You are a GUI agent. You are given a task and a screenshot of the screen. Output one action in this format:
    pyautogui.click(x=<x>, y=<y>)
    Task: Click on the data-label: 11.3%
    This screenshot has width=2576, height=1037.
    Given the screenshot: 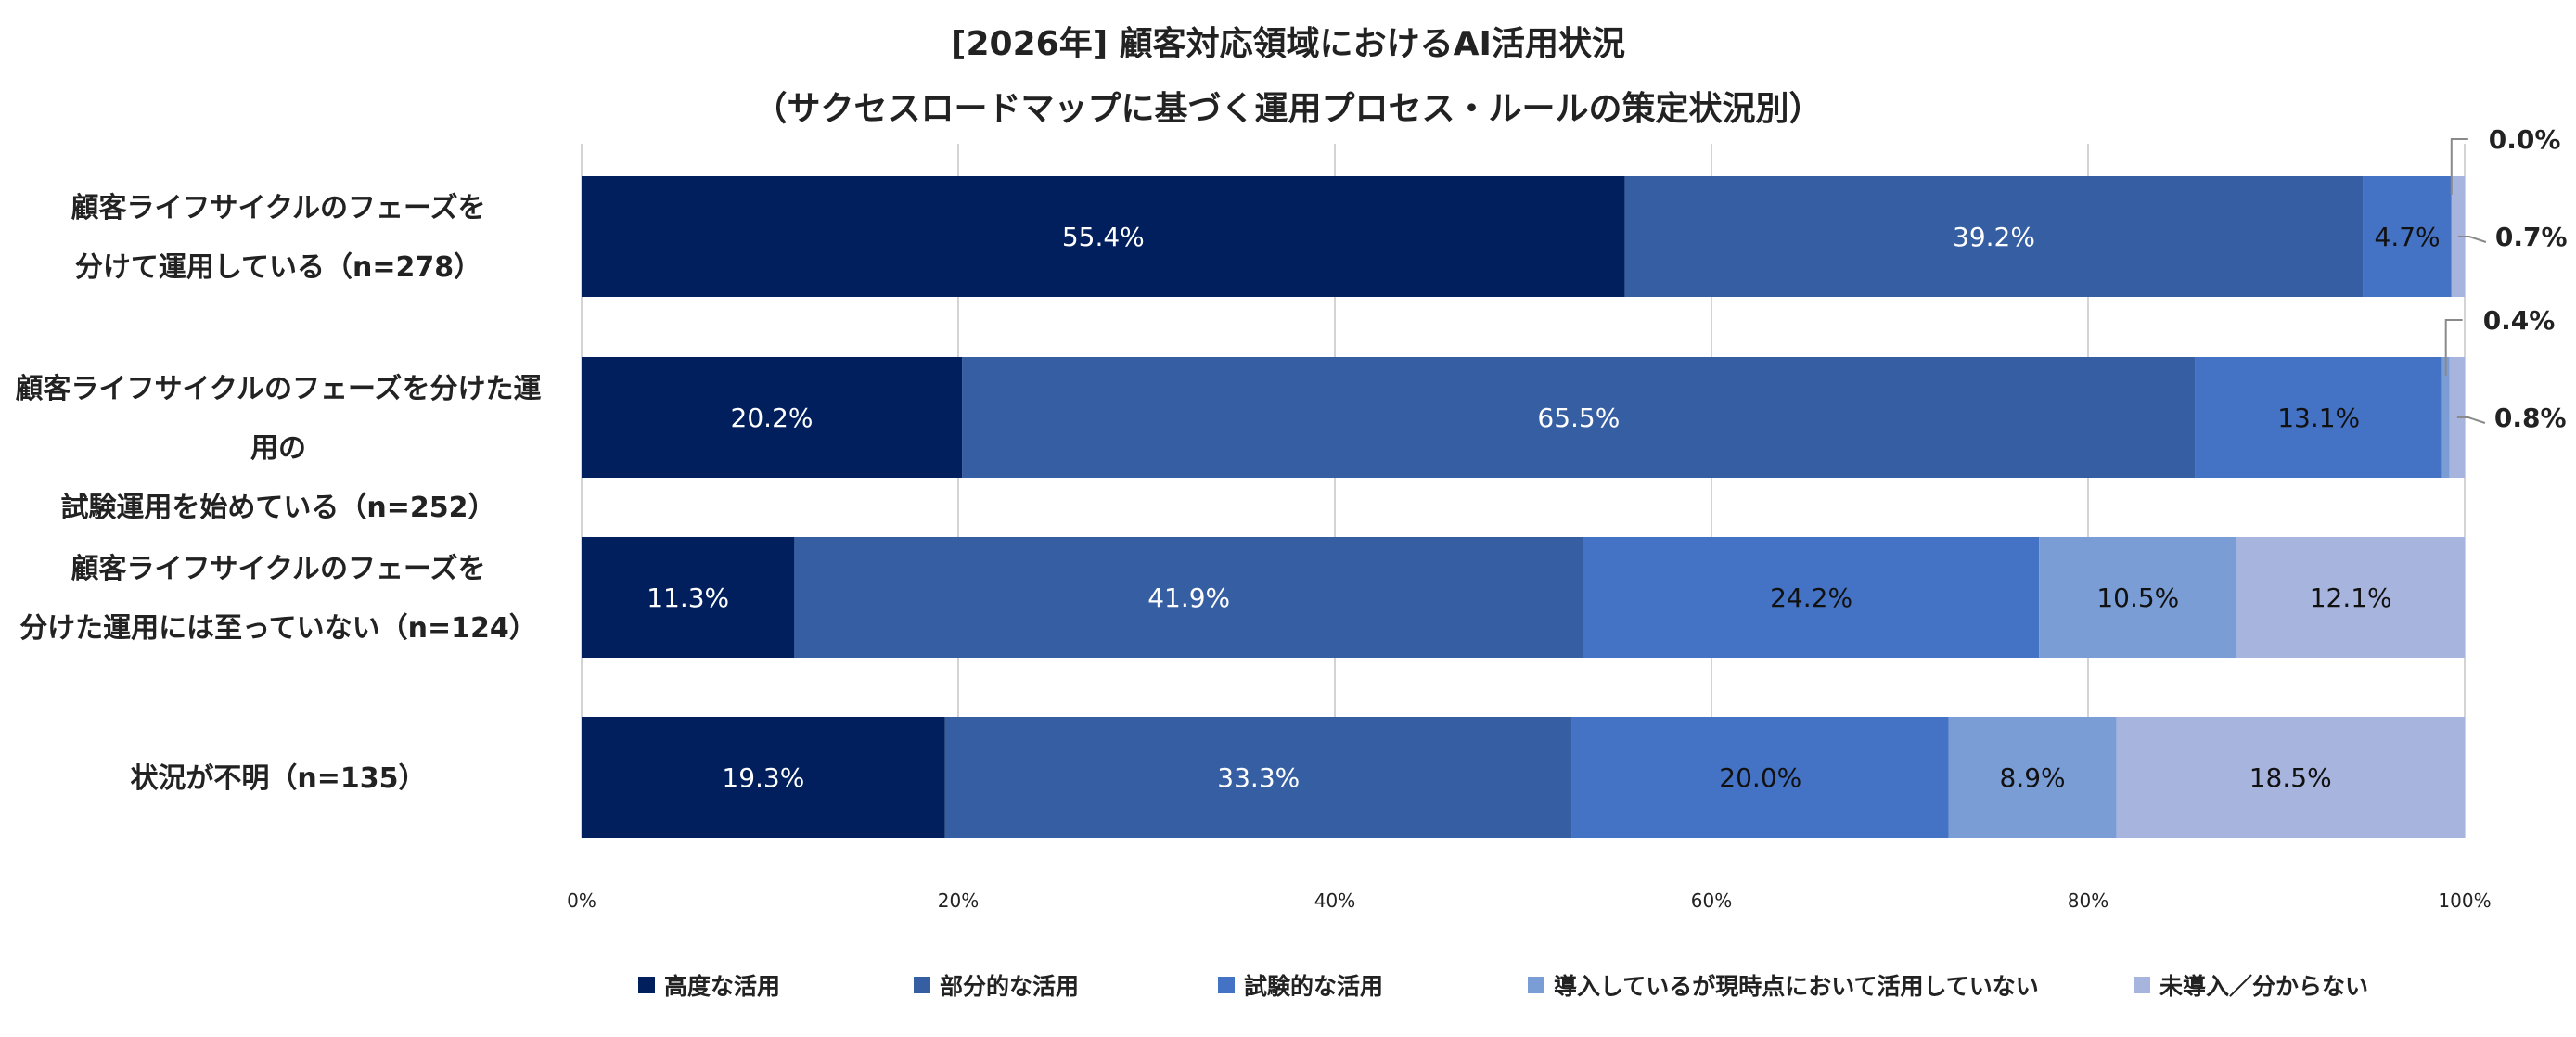 What is the action you would take?
    pyautogui.click(x=688, y=598)
    